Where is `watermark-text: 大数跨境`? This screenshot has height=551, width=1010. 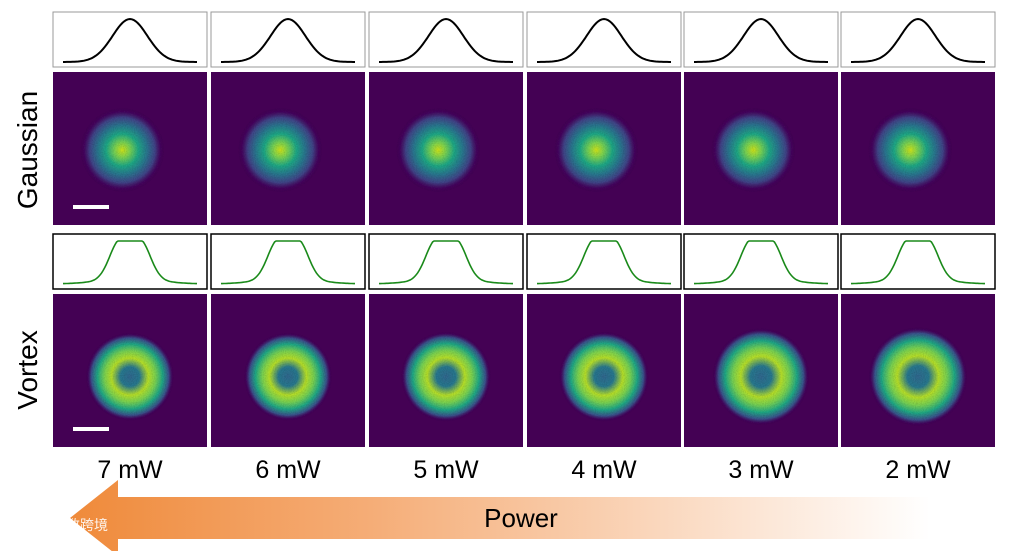 watermark-text: 大数跨境 is located at coordinates (80, 526).